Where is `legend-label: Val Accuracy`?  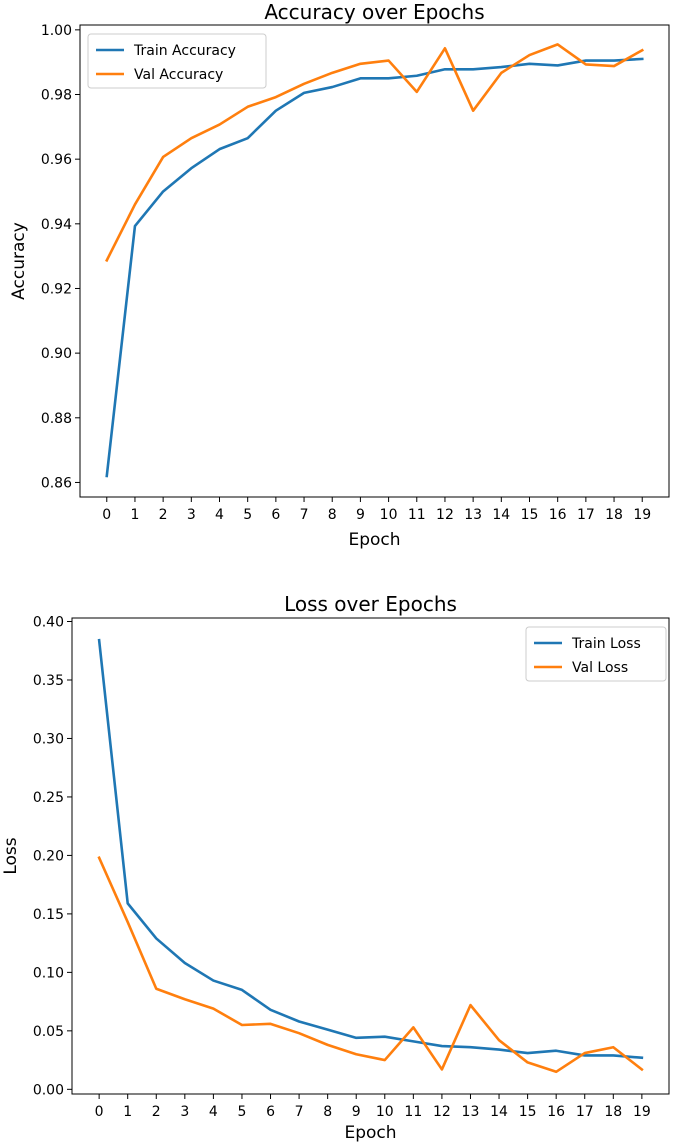 legend-label: Val Accuracy is located at coordinates (178, 75).